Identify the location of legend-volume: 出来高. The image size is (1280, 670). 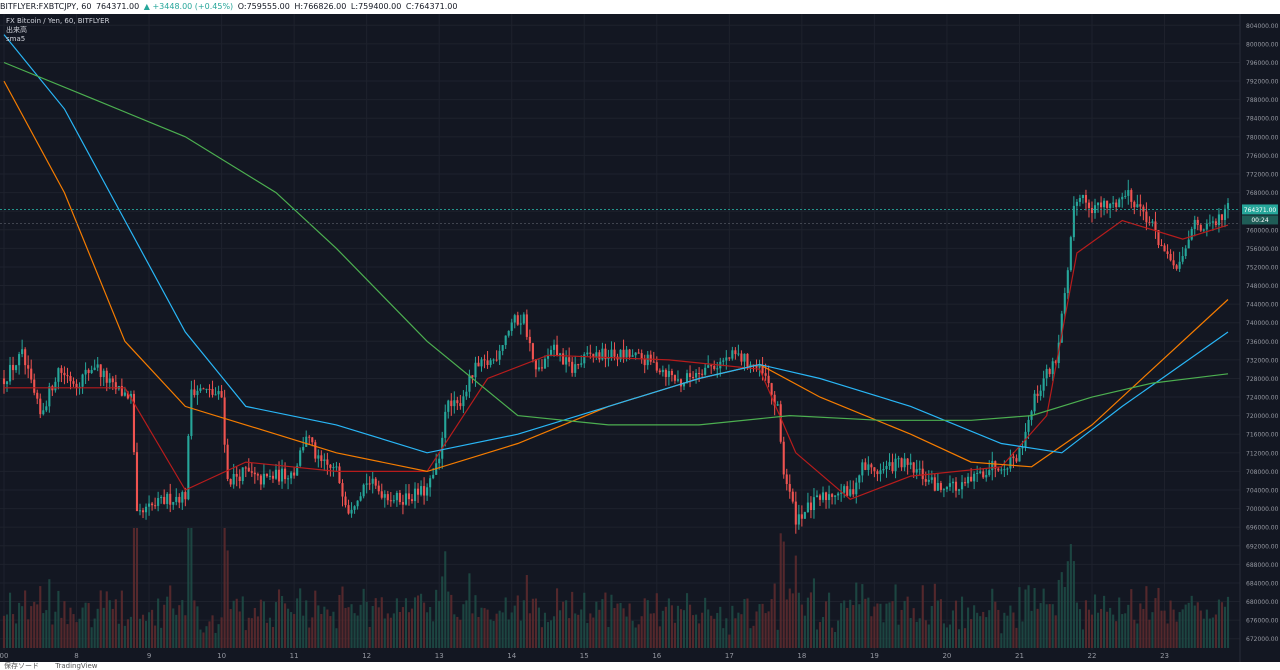
(16, 30).